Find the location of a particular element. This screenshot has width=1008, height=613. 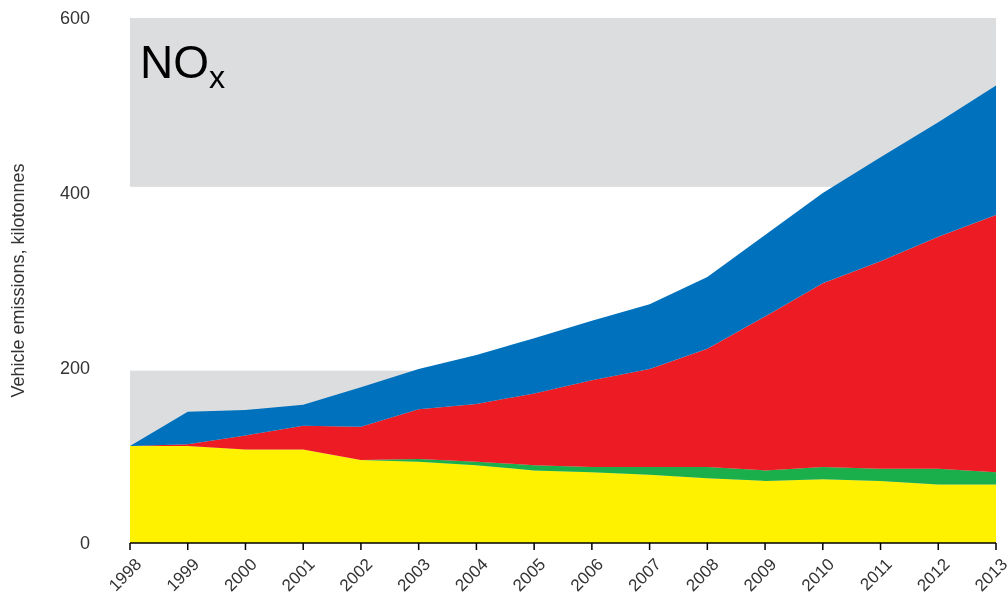

y-axis-title: Vehicle emissions, kilotonnes is located at coordinates (18, 280).